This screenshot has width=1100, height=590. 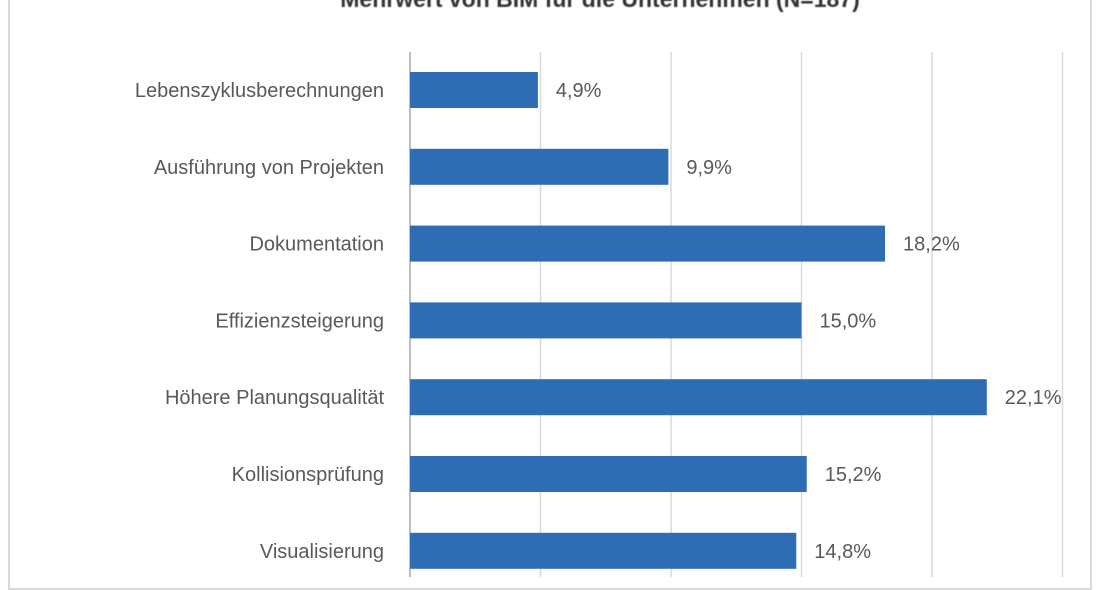 What do you see at coordinates (269, 168) in the screenshot?
I see `category-label: Ausführung von Projekten` at bounding box center [269, 168].